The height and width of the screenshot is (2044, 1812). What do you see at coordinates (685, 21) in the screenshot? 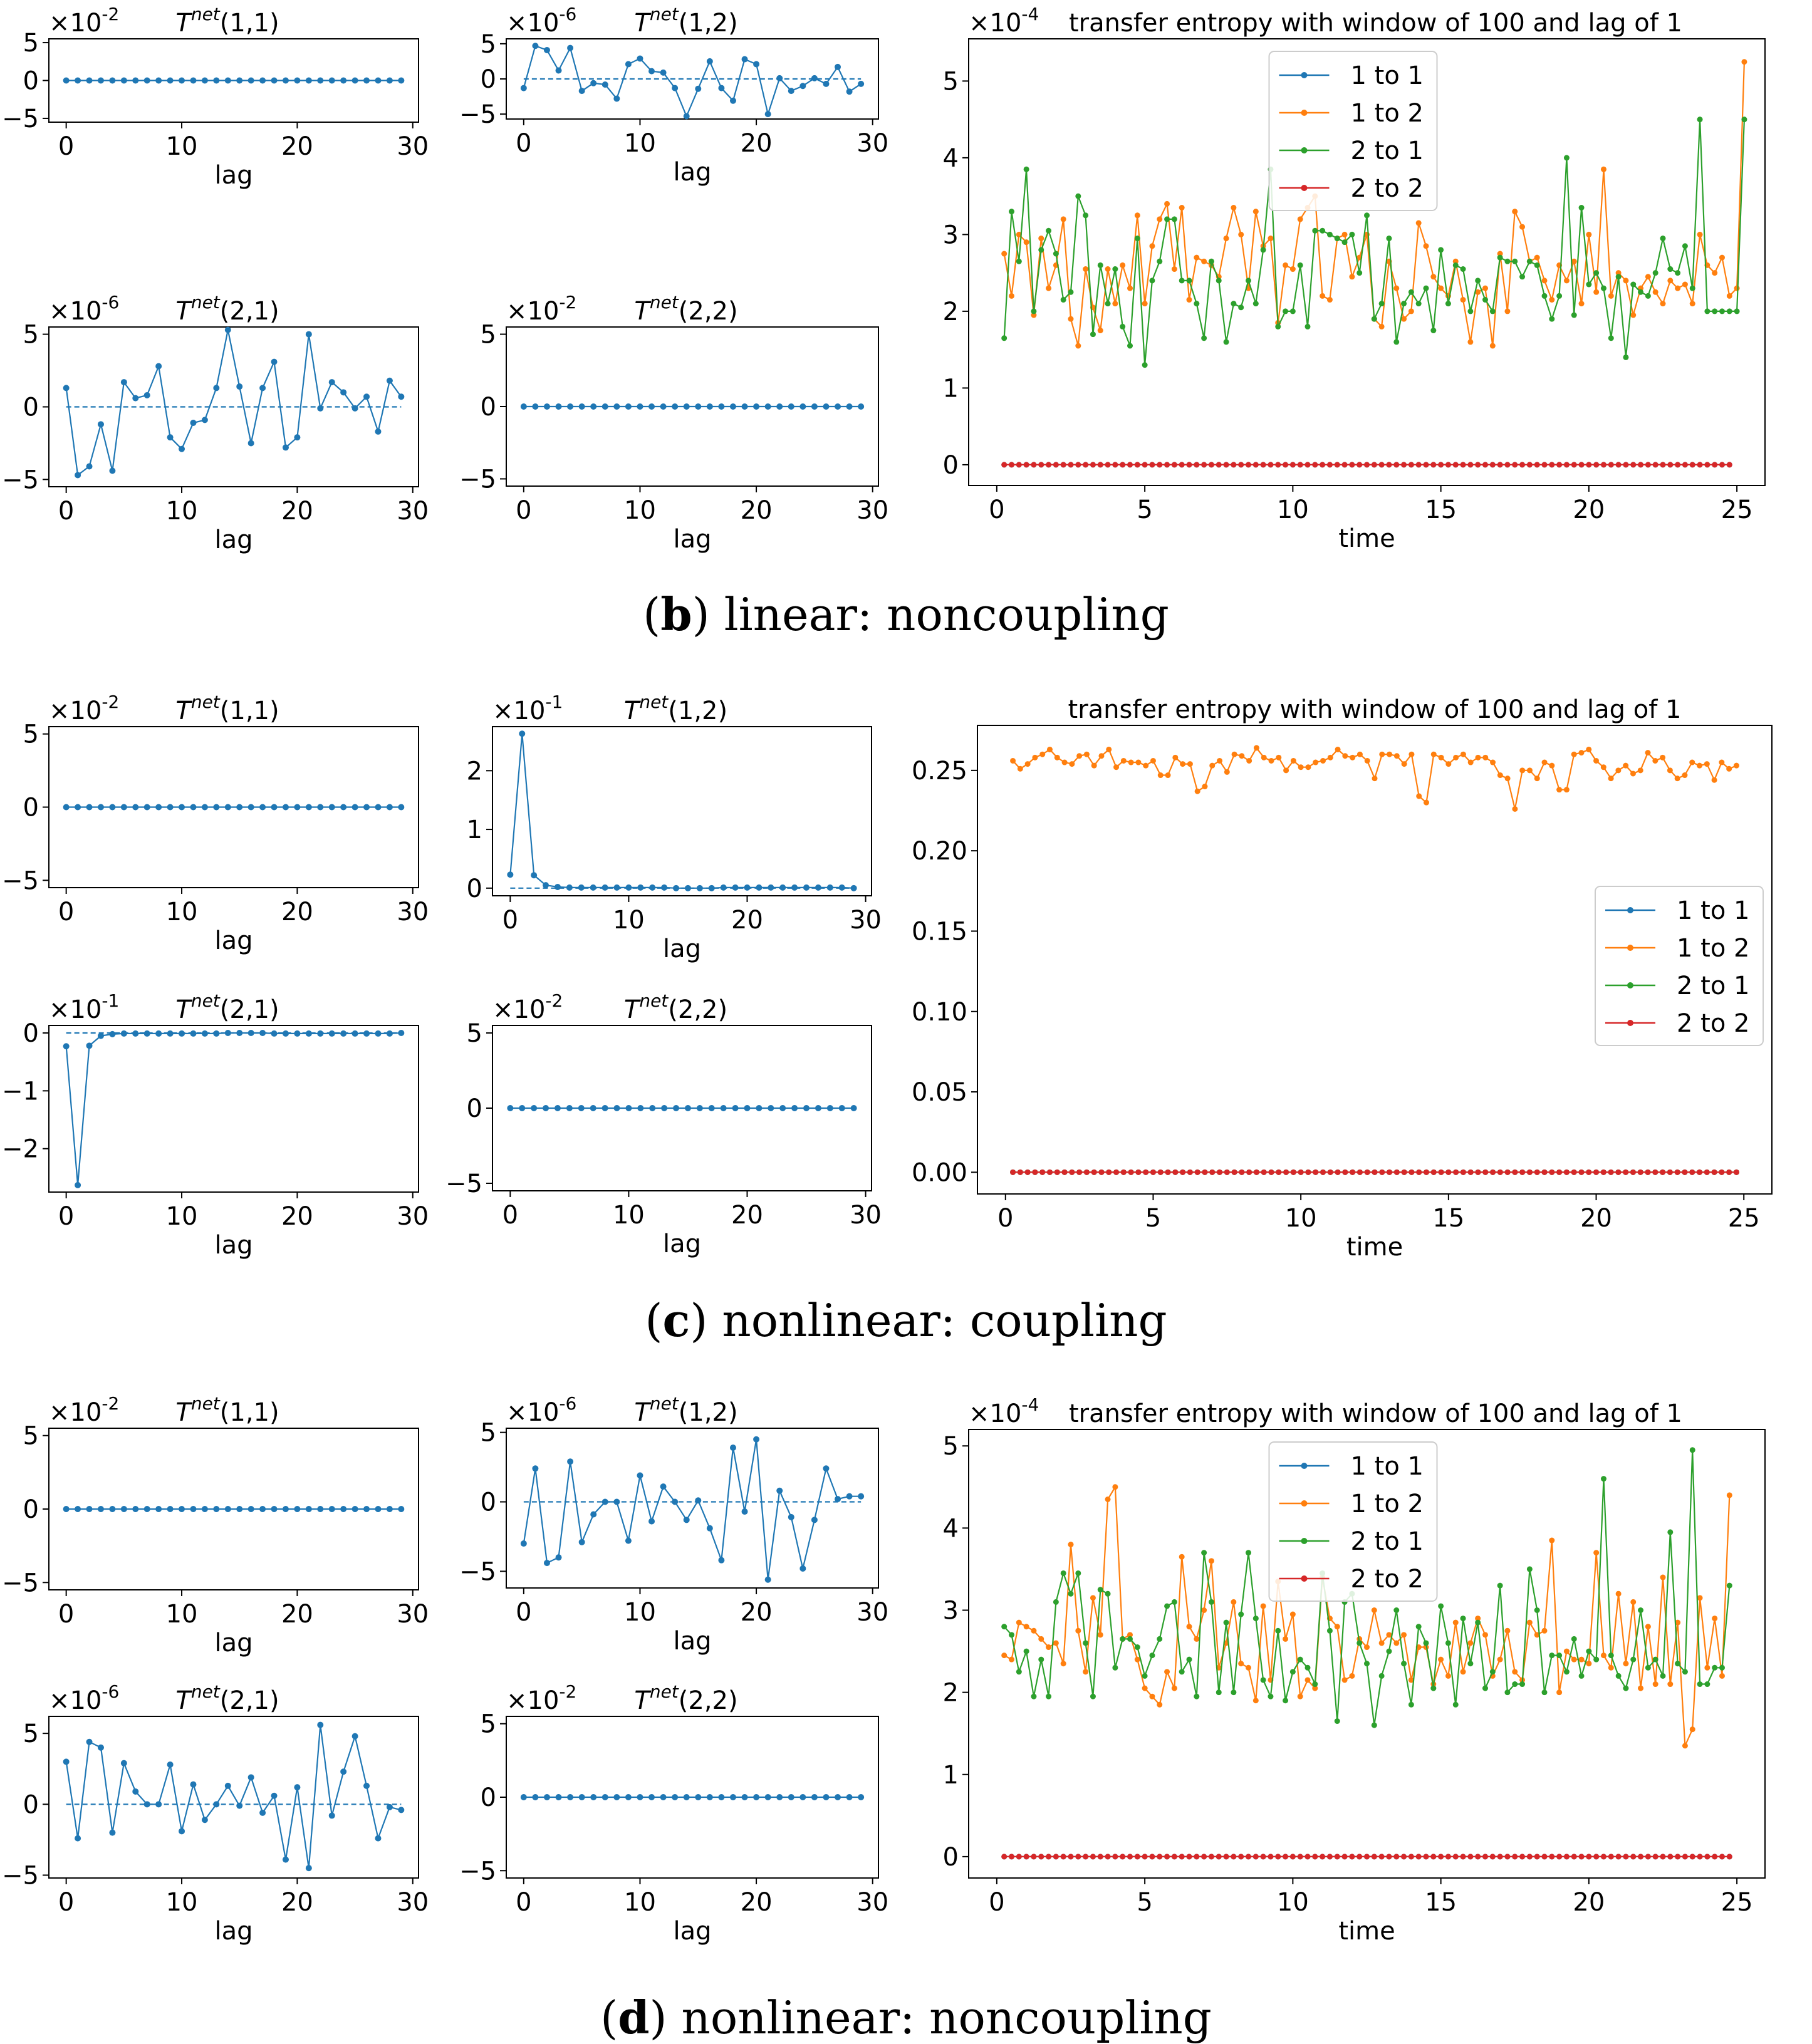
I see `chart-title: Tnet(1,2)` at bounding box center [685, 21].